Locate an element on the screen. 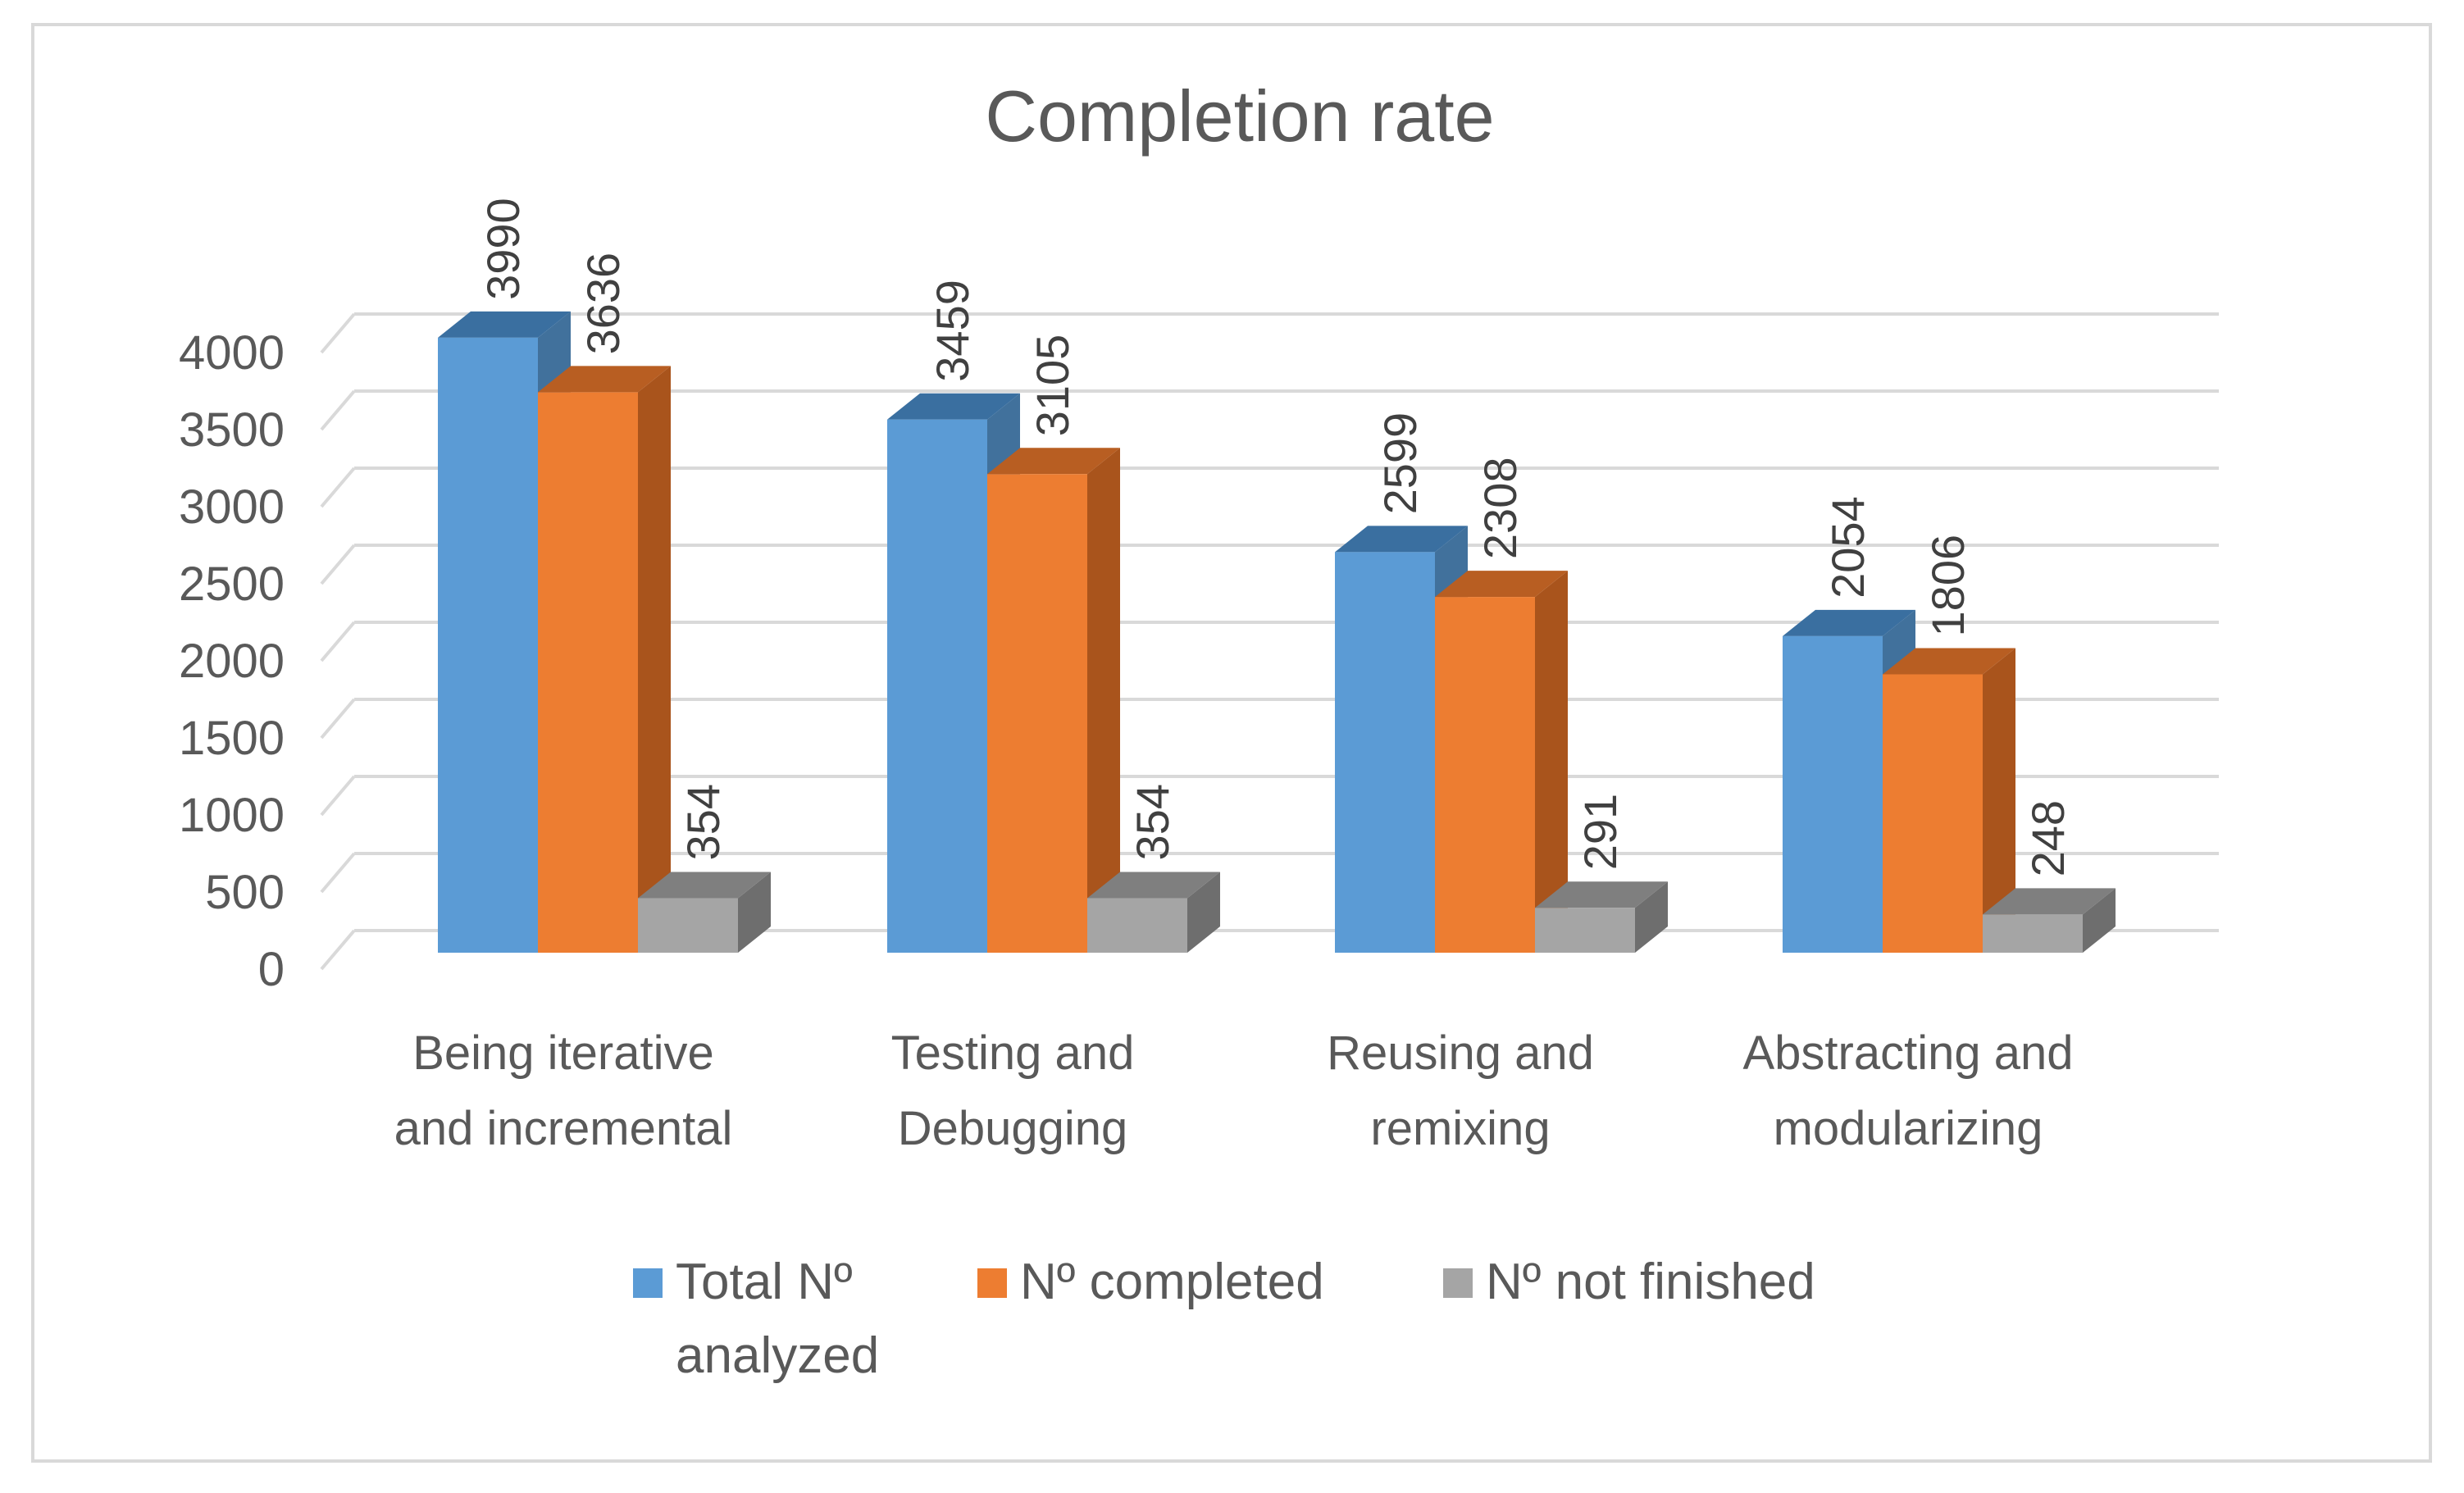 This screenshot has height=1493, width=2464. category-label: and incremental is located at coordinates (563, 1128).